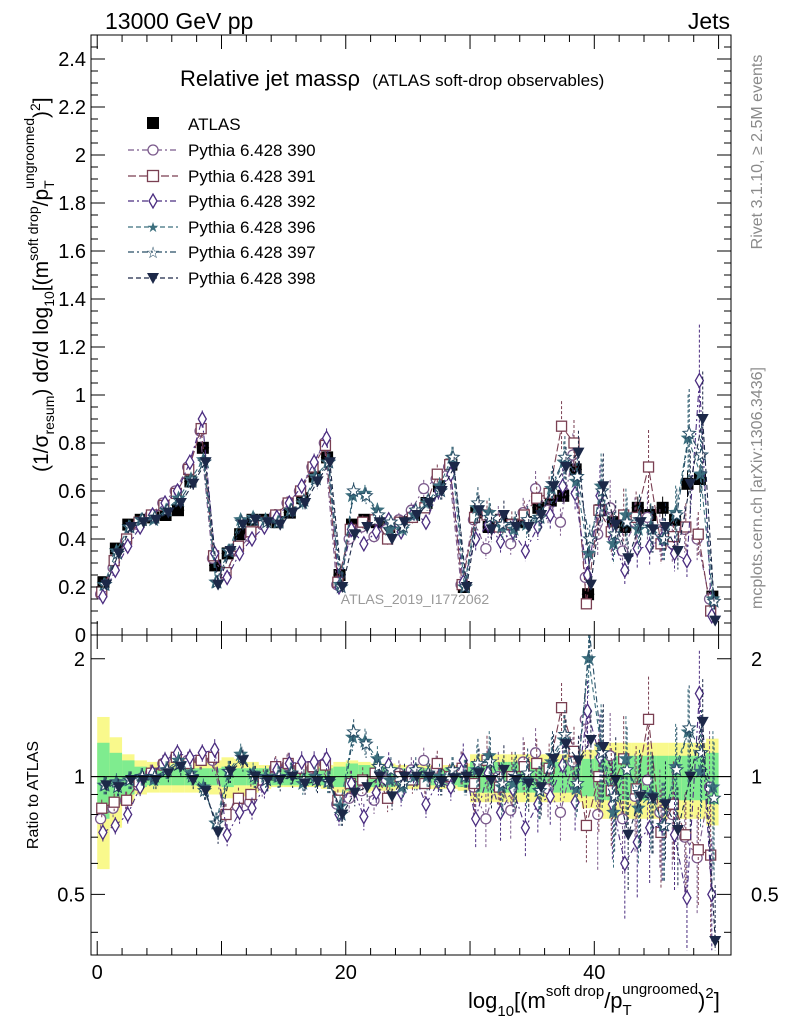 The height and width of the screenshot is (1024, 786). I want to click on legend-label-atlas: ATLAS, so click(214, 124).